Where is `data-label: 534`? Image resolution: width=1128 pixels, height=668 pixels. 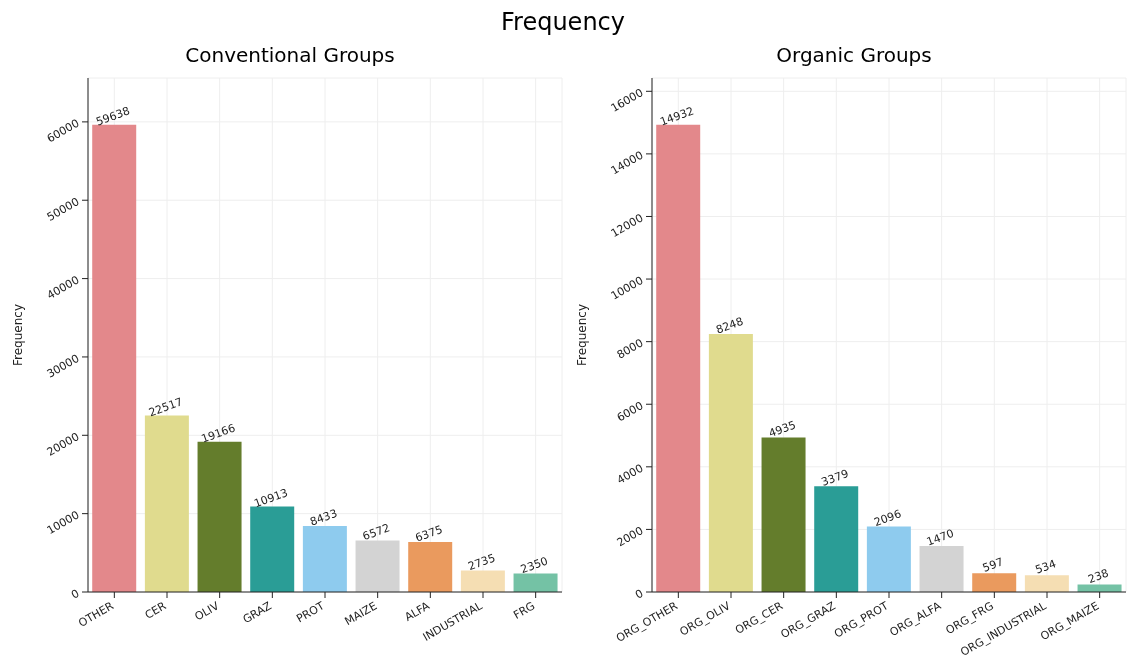
data-label: 534 is located at coordinates (1045, 567).